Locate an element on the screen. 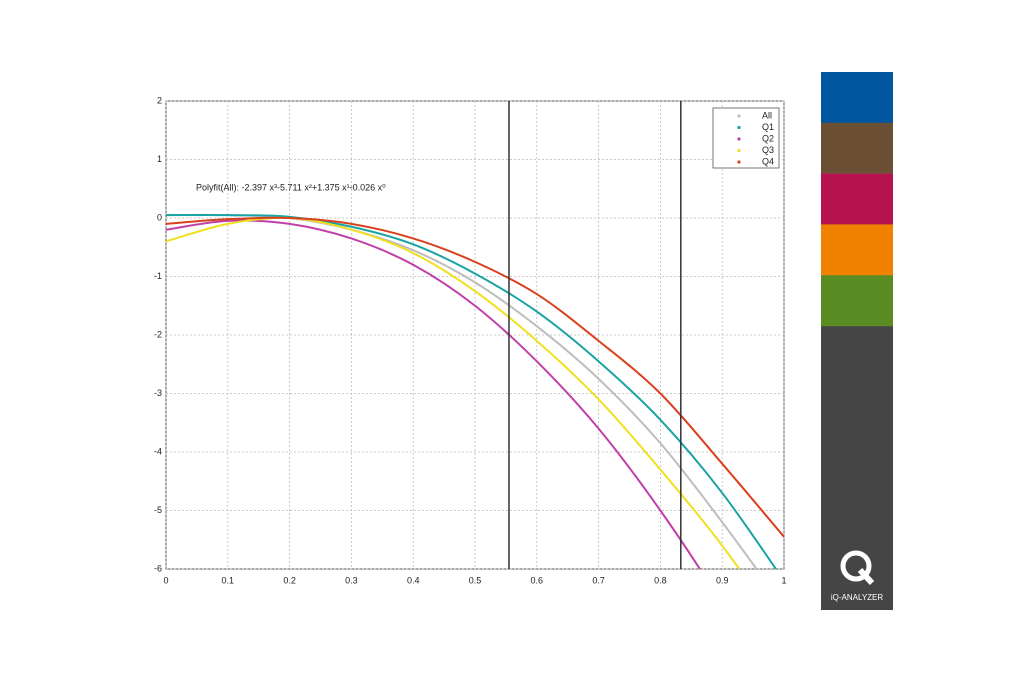 The height and width of the screenshot is (687, 1024). y-tick-label: -4 is located at coordinates (158, 451).